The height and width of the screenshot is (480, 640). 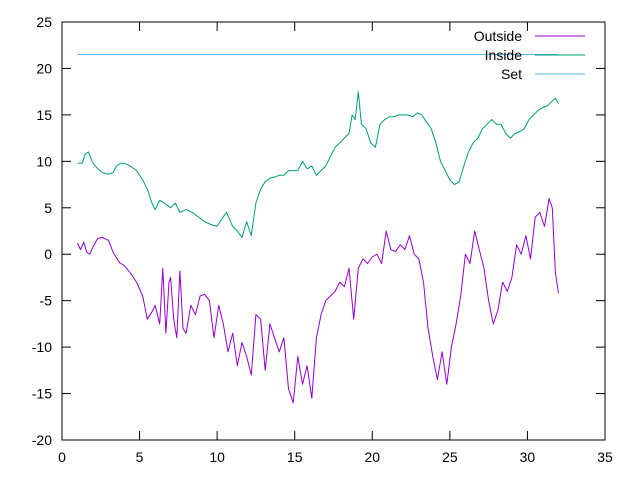 I want to click on x-tick-label: 0, so click(x=62, y=457).